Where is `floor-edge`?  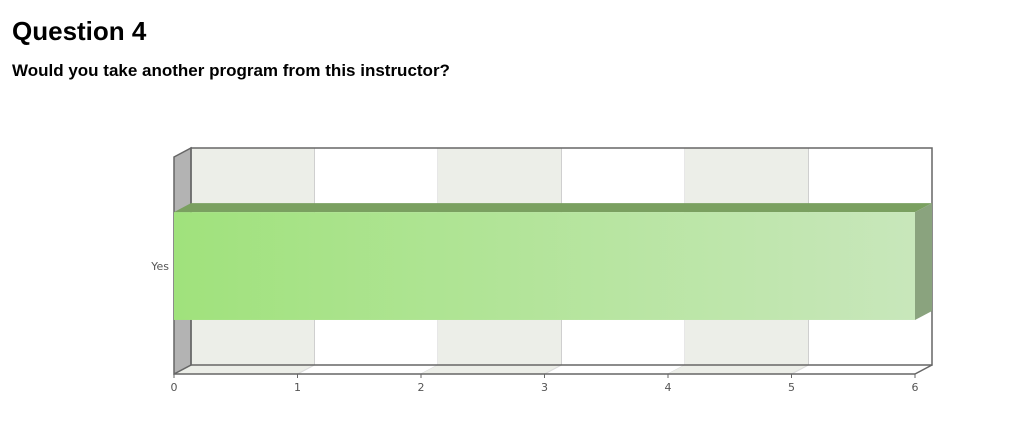 floor-edge is located at coordinates (923, 369).